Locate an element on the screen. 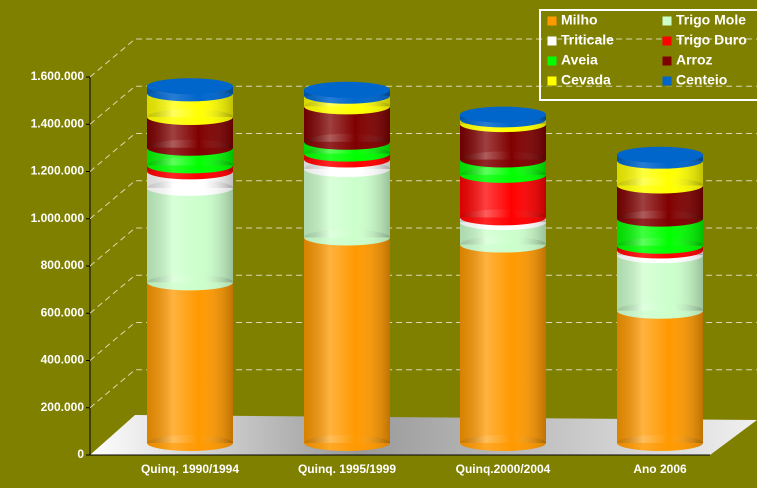 Image resolution: width=757 pixels, height=488 pixels. legend-label: Aveia is located at coordinates (579, 60).